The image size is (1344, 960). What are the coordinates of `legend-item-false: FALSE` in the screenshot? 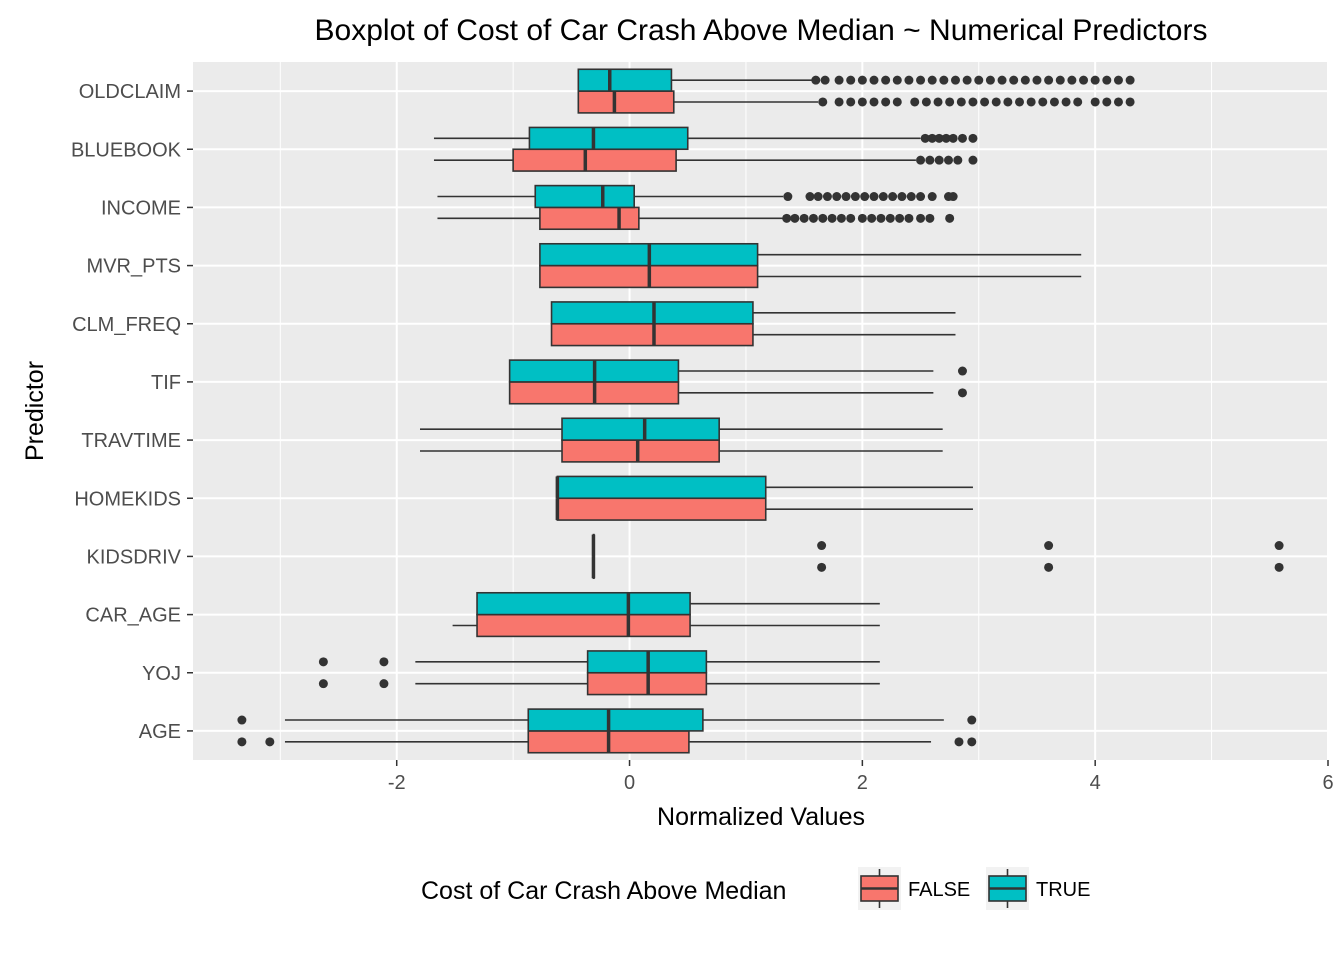 It's located at (914, 888).